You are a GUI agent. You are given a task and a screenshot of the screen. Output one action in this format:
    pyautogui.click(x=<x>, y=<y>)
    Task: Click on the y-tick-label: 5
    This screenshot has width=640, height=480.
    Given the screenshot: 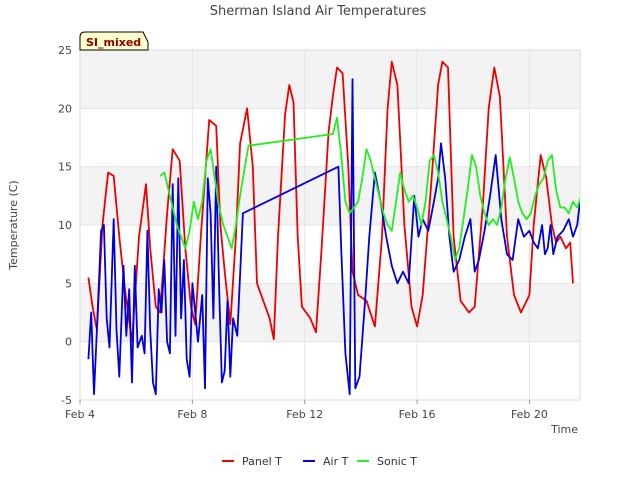 What is the action you would take?
    pyautogui.click(x=68, y=283)
    